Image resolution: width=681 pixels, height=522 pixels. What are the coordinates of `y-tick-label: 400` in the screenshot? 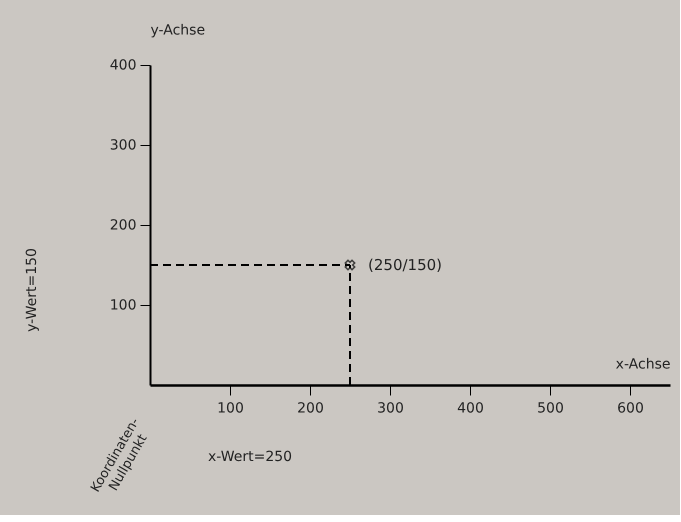 It's located at (123, 66).